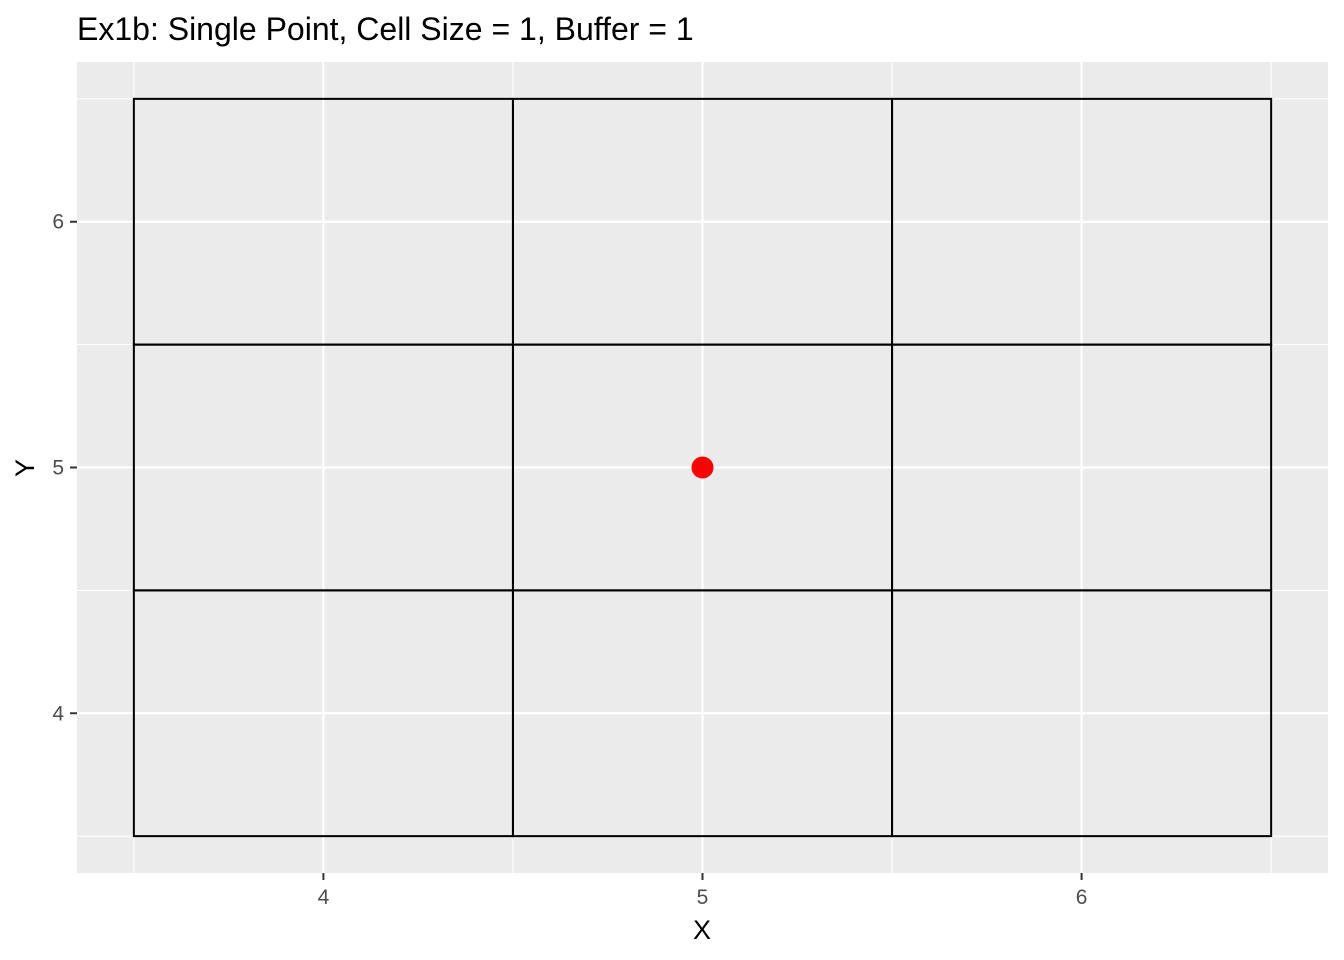 The width and height of the screenshot is (1344, 960). I want to click on y-tick-label: 4, so click(58, 713).